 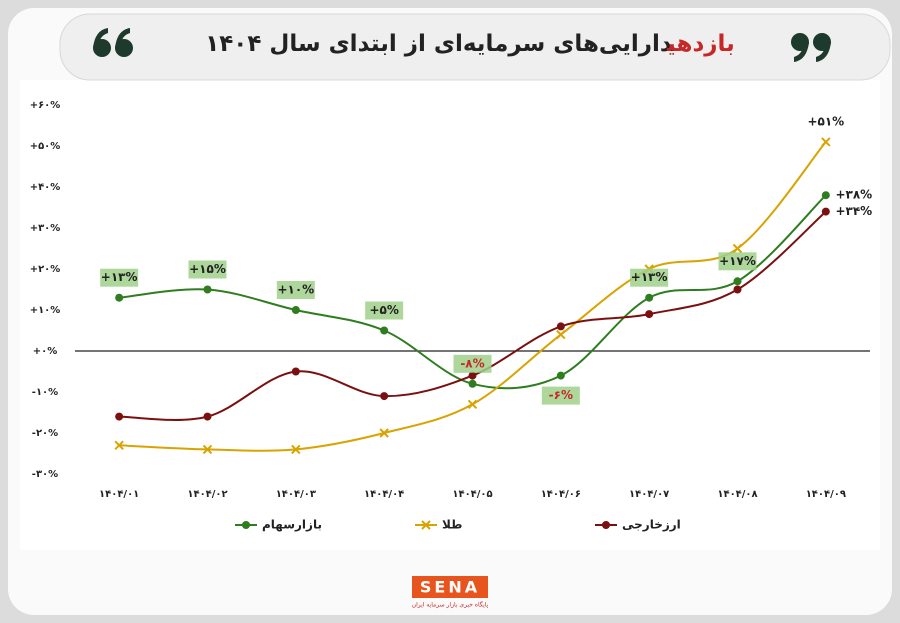 I want to click on x-tick-label: ۱۴۰۴/۰۳, so click(x=296, y=494).